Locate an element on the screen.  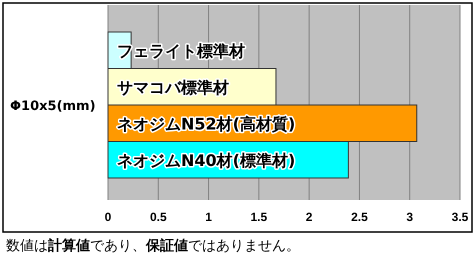
text: 数値は計算値であり、保証値ではありません。 is located at coordinates (153, 245).